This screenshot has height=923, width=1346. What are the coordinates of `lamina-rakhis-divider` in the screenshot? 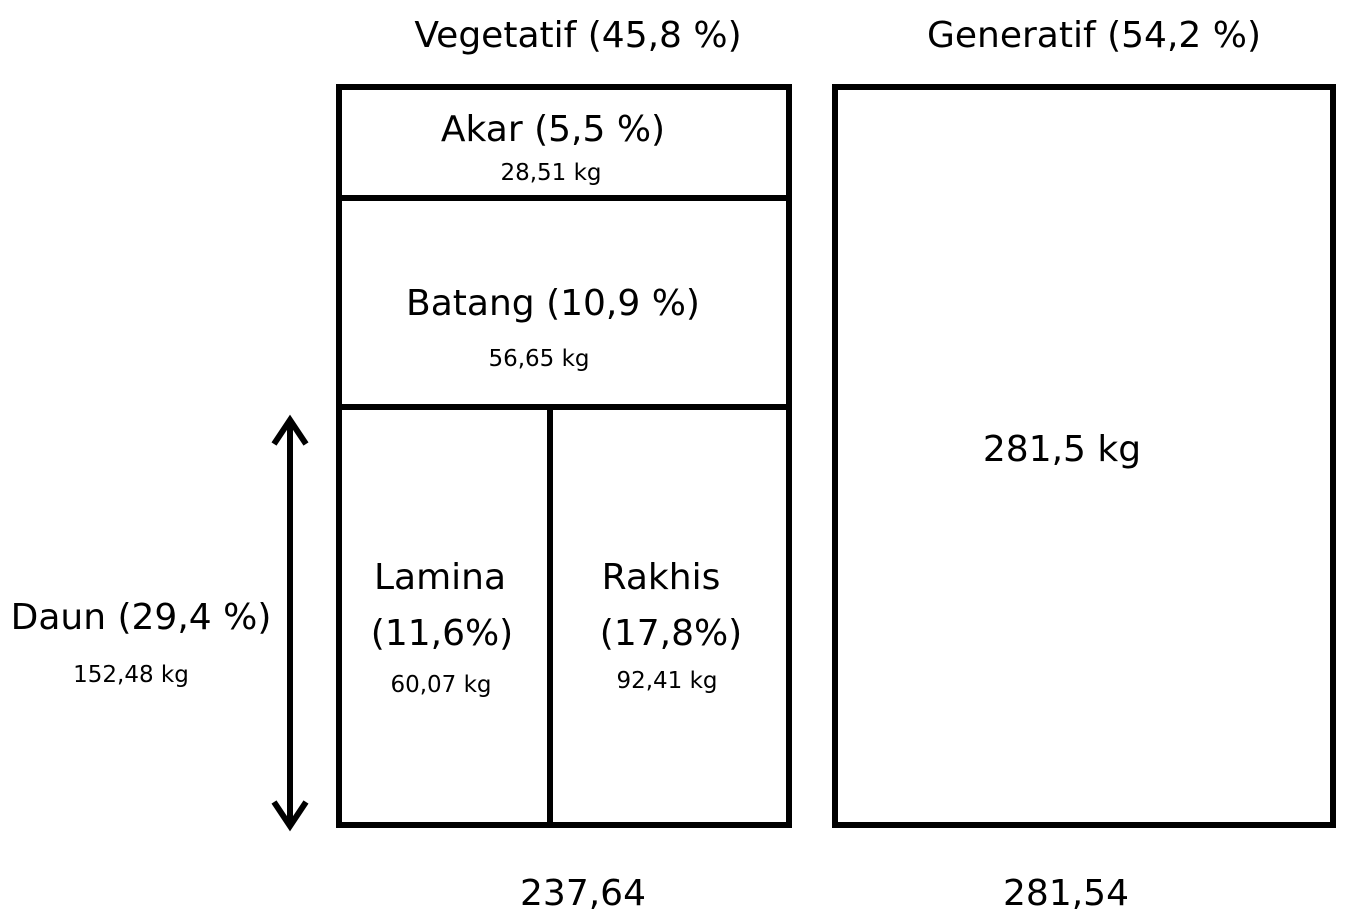 It's located at (550, 616).